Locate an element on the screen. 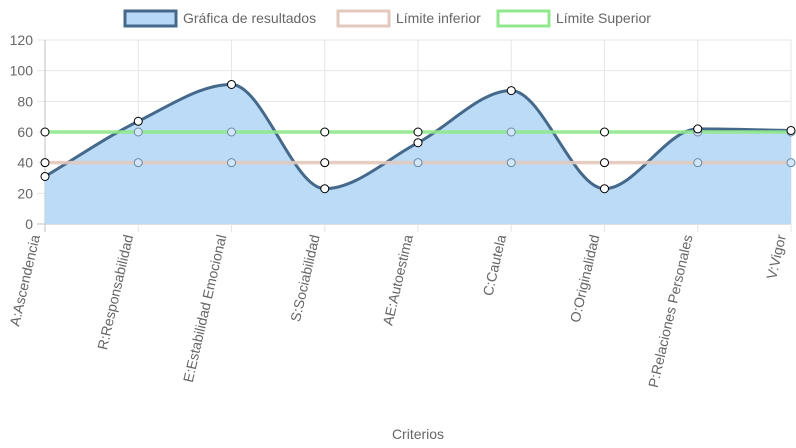  y-tick-label: 80 is located at coordinates (25, 101).